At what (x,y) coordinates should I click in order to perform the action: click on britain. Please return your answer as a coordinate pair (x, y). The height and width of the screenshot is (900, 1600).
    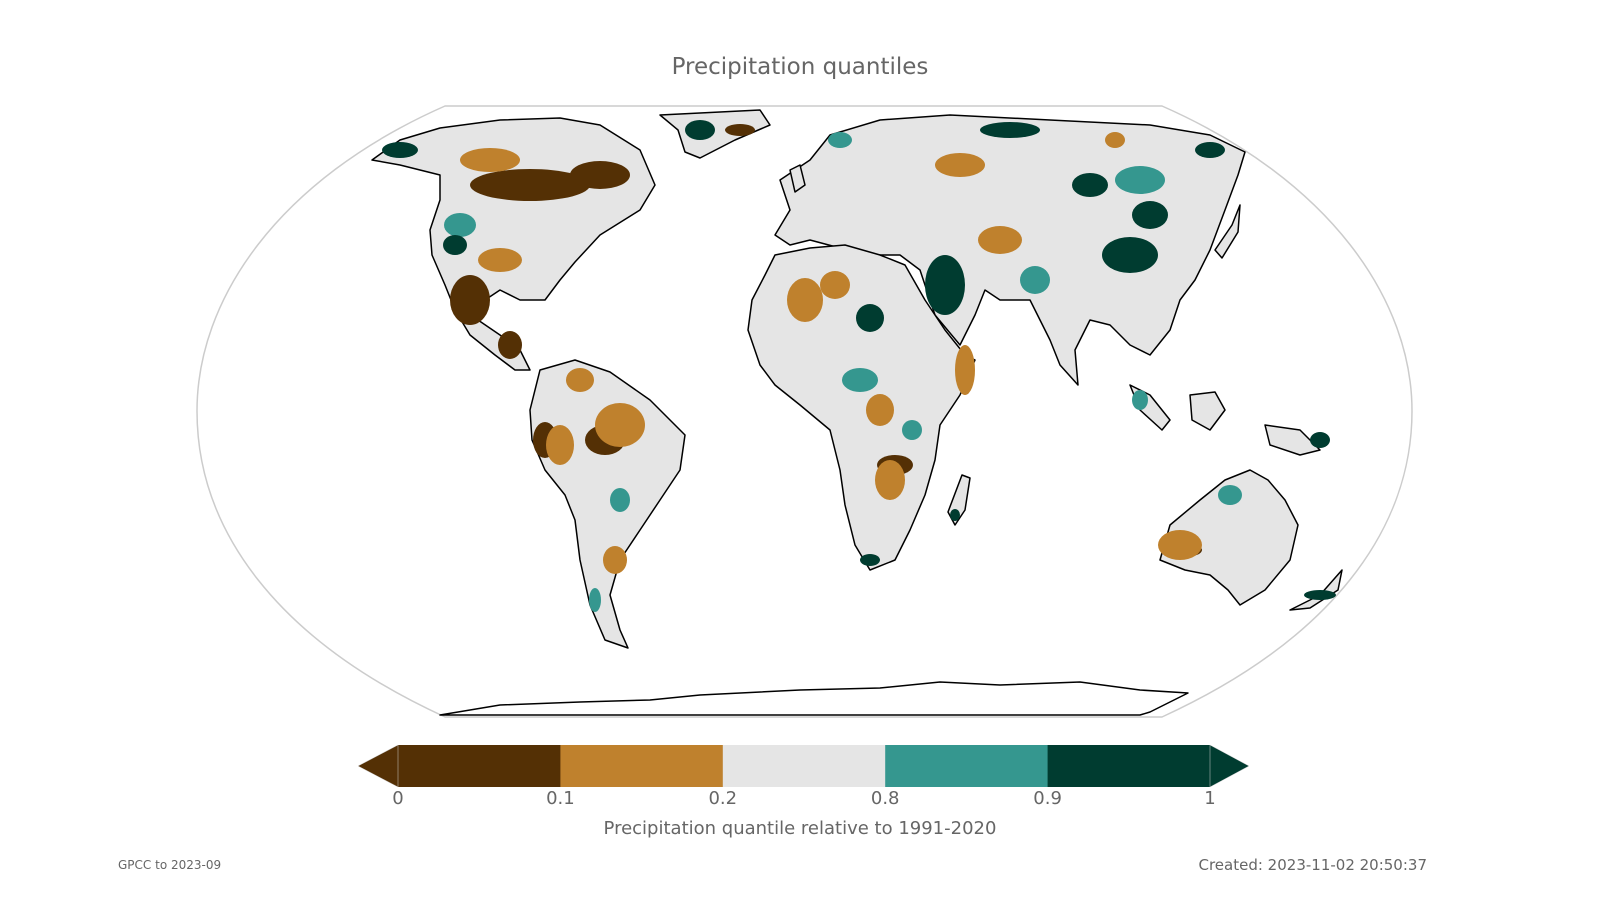
    Looking at the image, I should click on (797, 178).